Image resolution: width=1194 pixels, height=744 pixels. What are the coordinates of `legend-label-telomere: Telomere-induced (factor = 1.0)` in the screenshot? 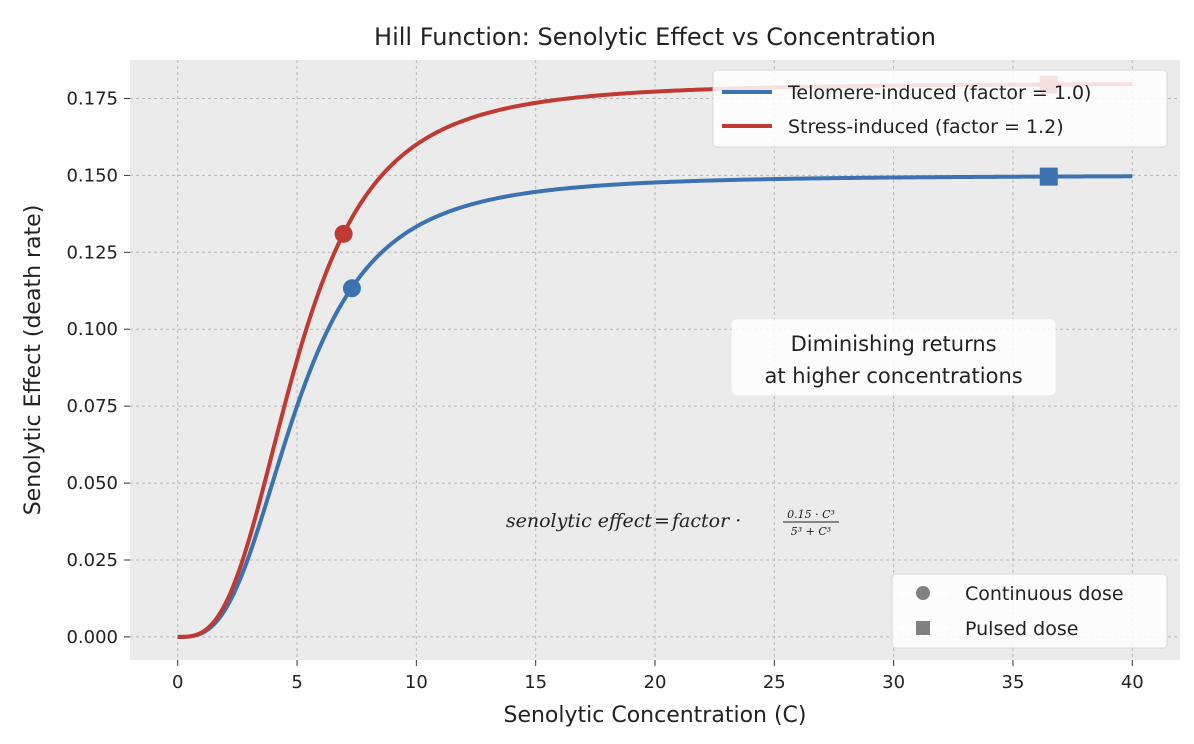 It's located at (939, 93).